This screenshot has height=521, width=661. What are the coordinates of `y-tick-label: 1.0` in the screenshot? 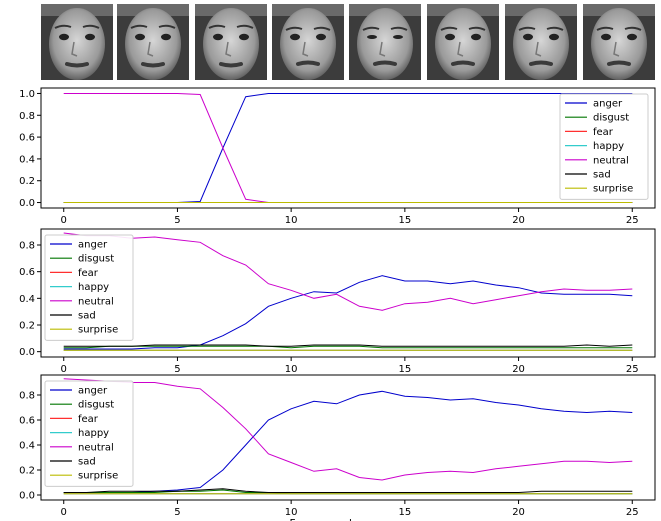 It's located at (27, 94).